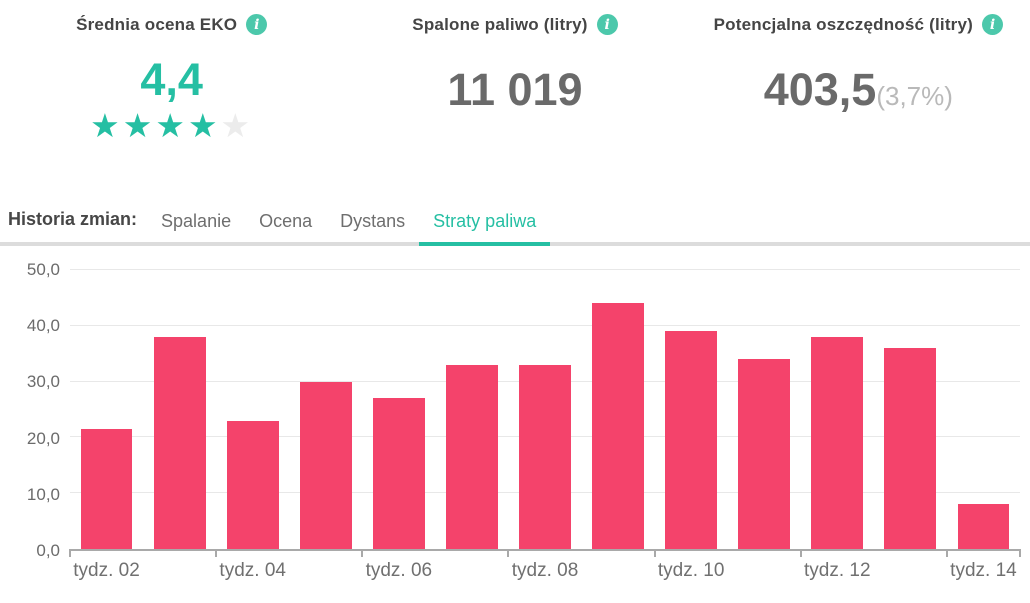 The width and height of the screenshot is (1030, 603). I want to click on x-axis-label: tydz. 06, so click(399, 570).